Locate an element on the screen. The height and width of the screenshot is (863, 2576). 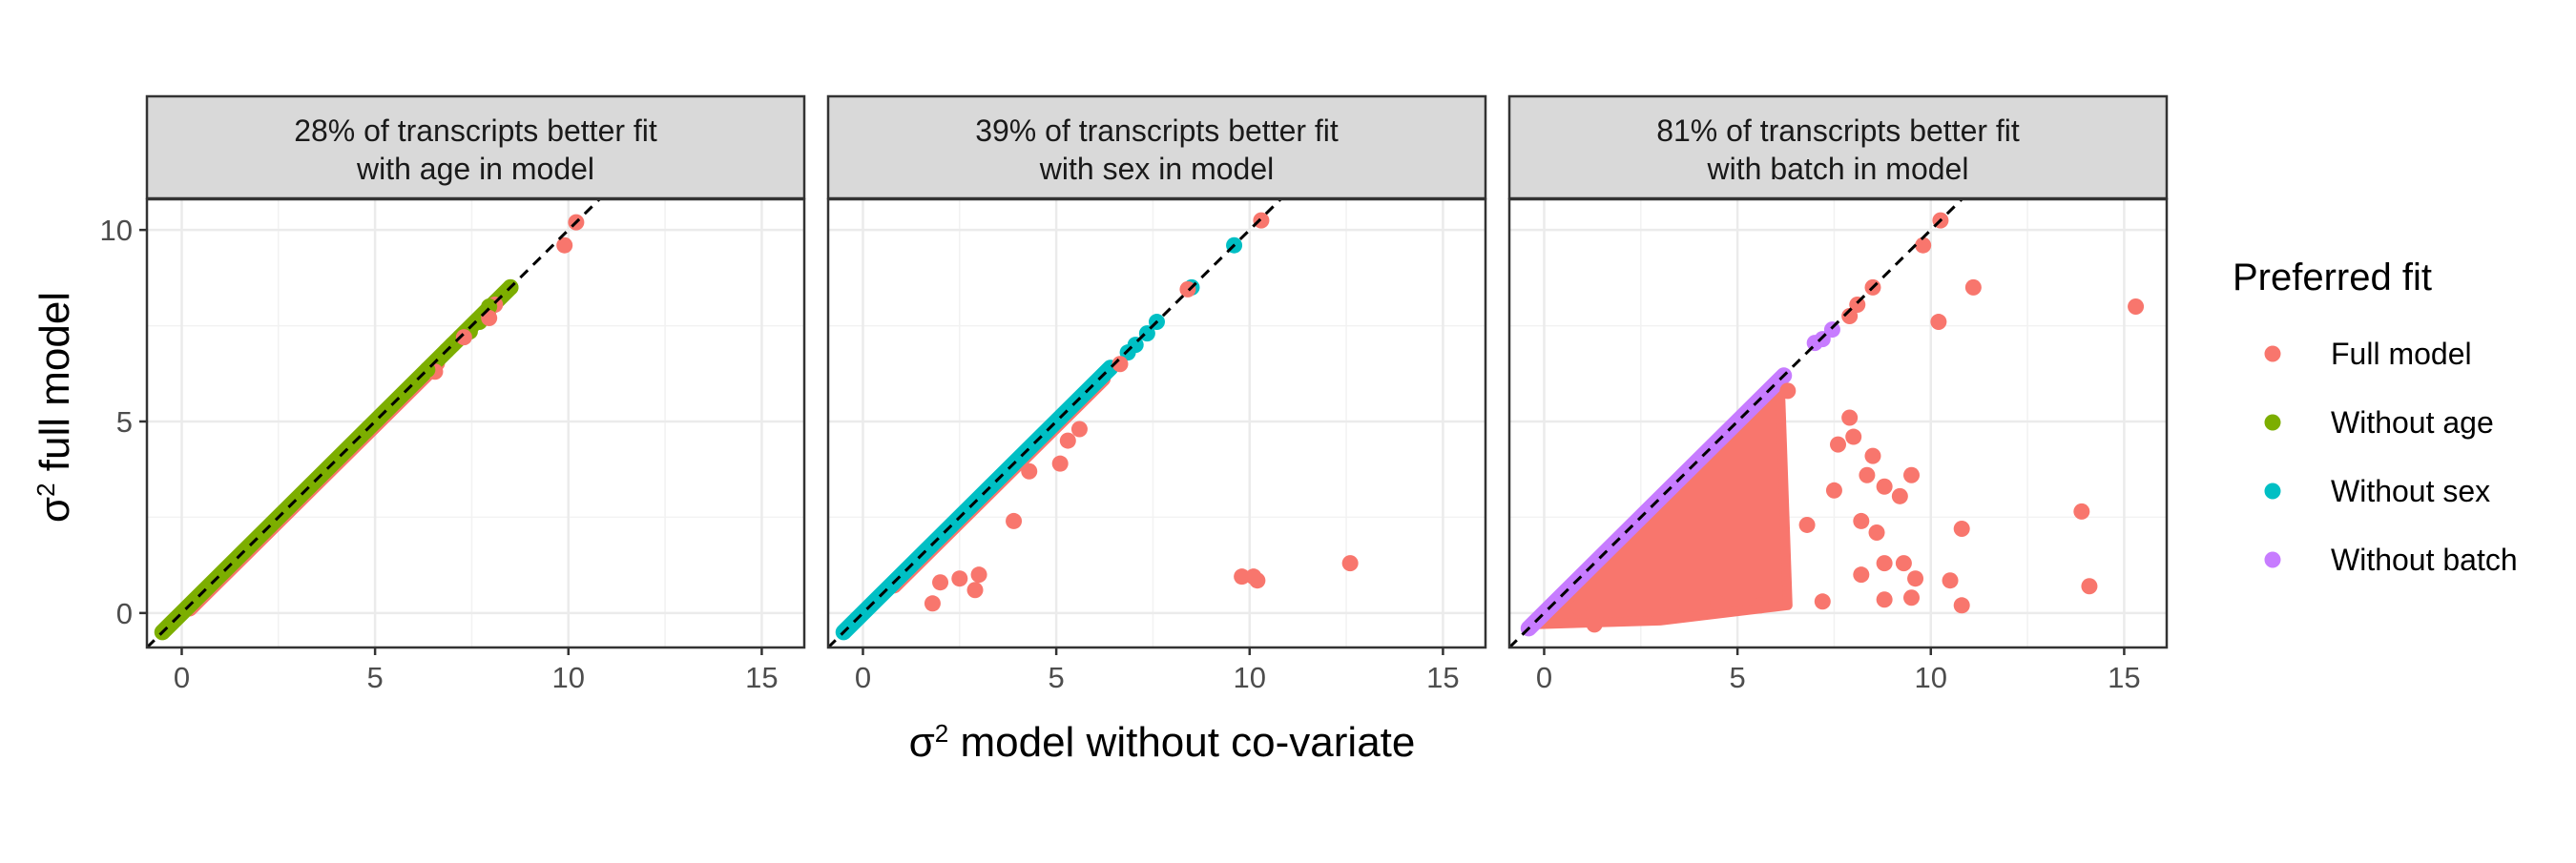
plot-background is located at coordinates (475, 423).